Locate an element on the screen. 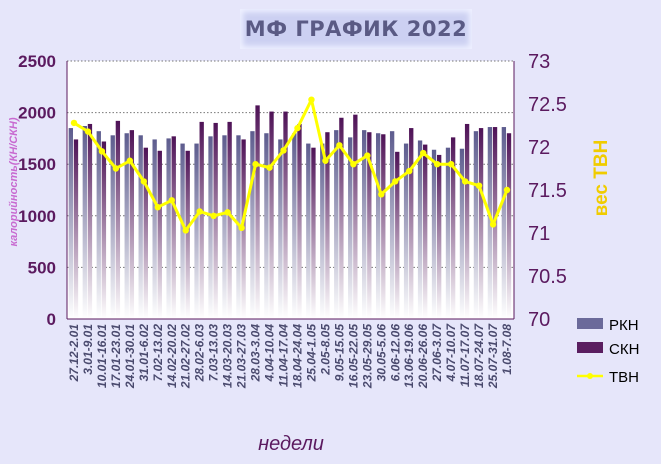 The width and height of the screenshot is (661, 464). left-tick-label: 0 is located at coordinates (51, 319).